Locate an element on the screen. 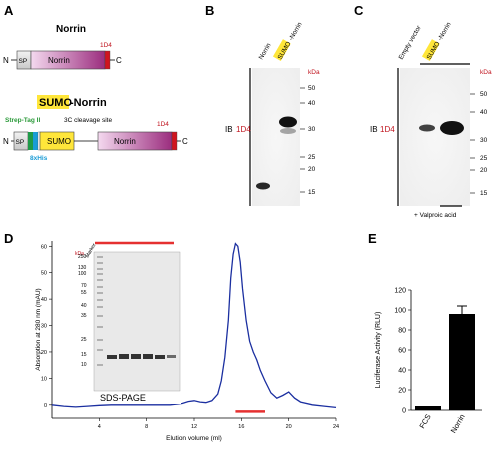 The width and height of the screenshot is (500, 451). 1d4-tag-box-2 is located at coordinates (174, 141).